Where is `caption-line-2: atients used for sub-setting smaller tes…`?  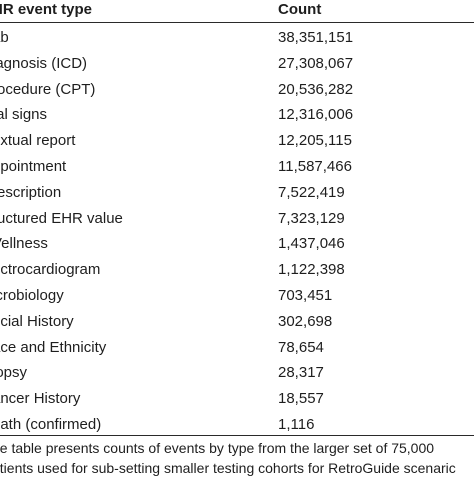 caption-line-2: atients used for sub-setting smaller tes… is located at coordinates (228, 468).